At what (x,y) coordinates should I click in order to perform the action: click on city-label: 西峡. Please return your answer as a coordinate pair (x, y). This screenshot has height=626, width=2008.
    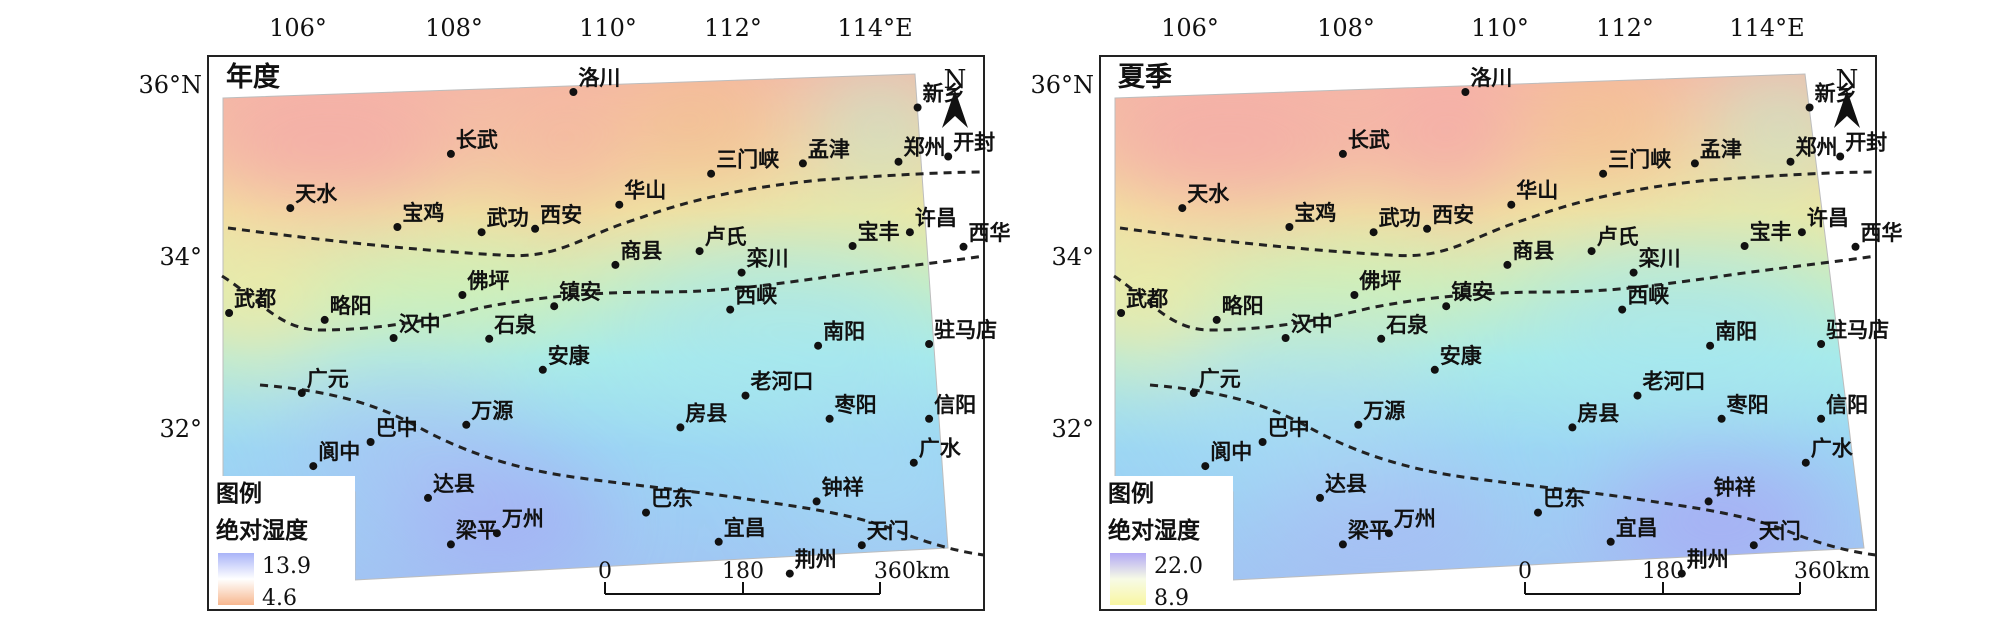
    Looking at the image, I should click on (1648, 295).